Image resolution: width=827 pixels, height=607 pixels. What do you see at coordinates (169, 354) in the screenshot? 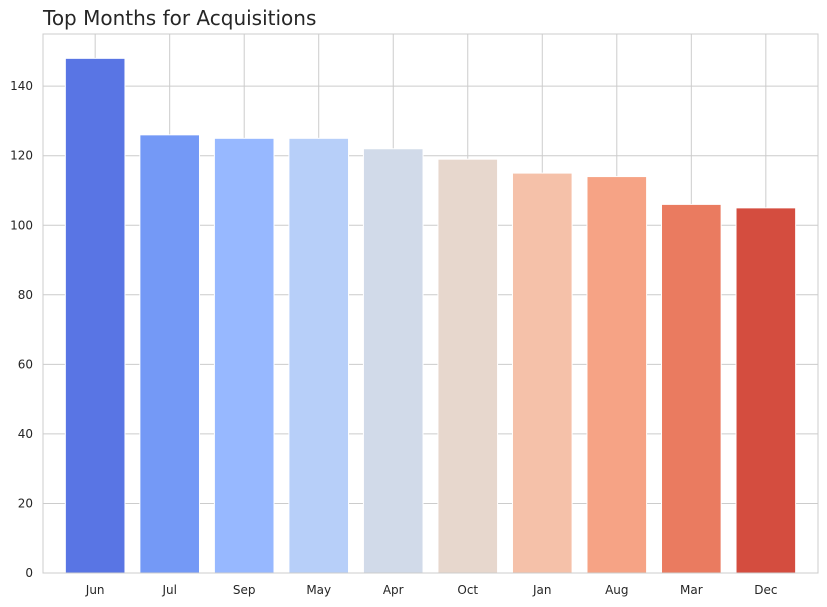
I see `bar-jul` at bounding box center [169, 354].